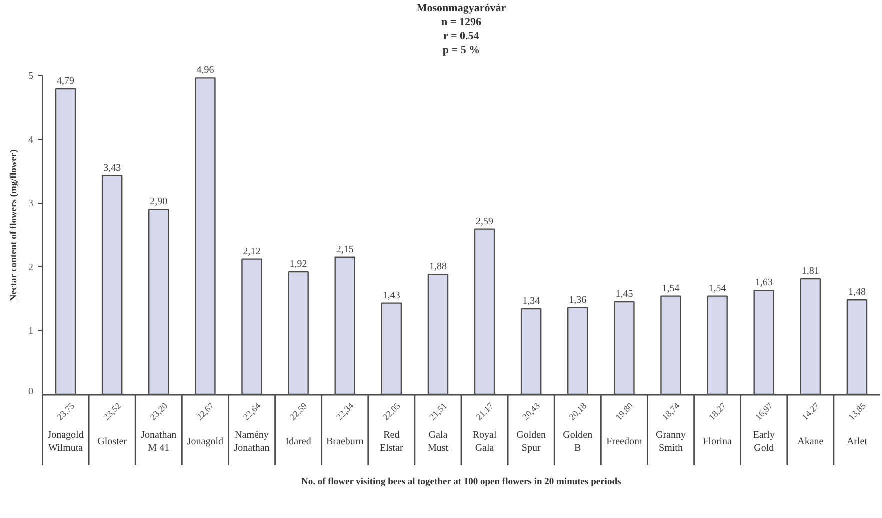 The width and height of the screenshot is (882, 518). What do you see at coordinates (159, 442) in the screenshot?
I see `x-tick-label: Jonathan M 41` at bounding box center [159, 442].